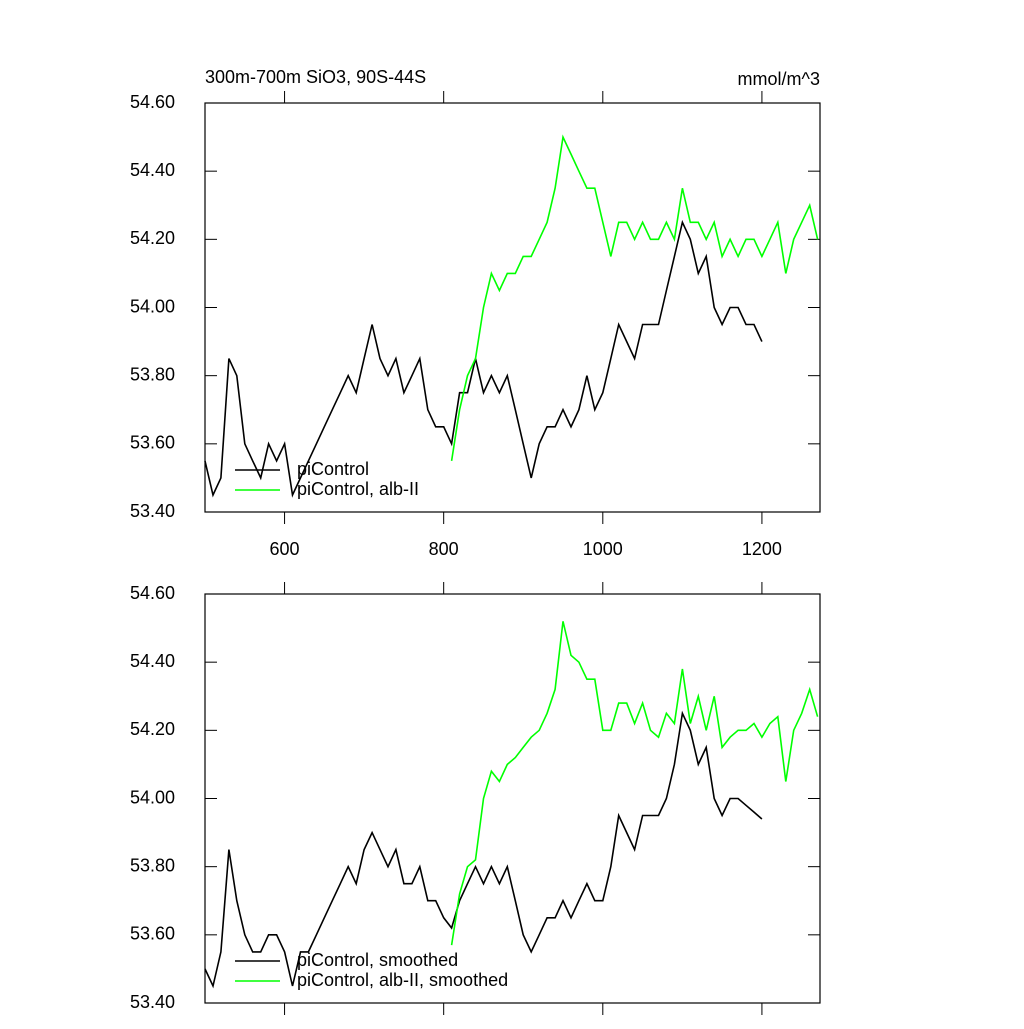 The image size is (1024, 1029). I want to click on x-tick-label: 600, so click(285, 549).